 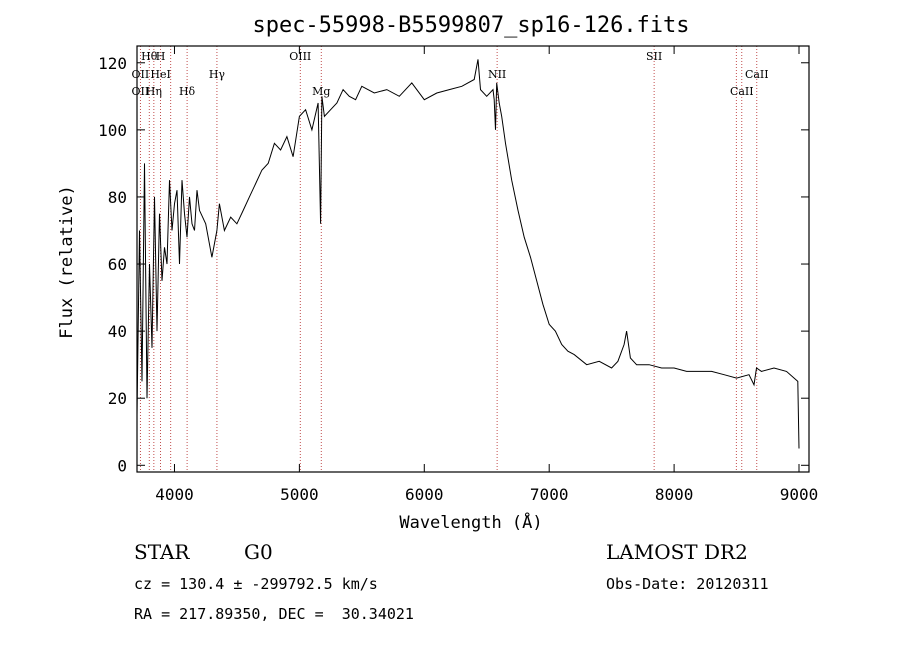 I want to click on x-tick-label: 7000, so click(x=549, y=494).